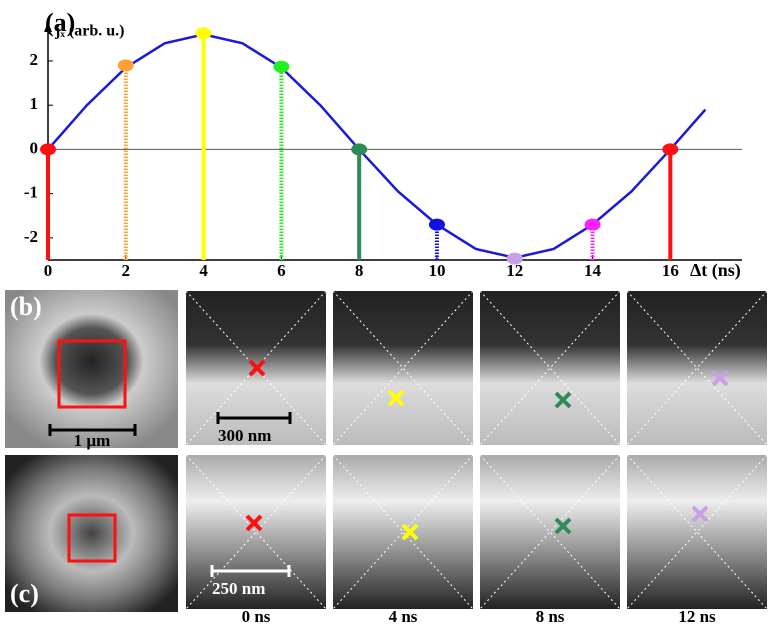  What do you see at coordinates (403, 616) in the screenshot?
I see `time-label: 4 ns` at bounding box center [403, 616].